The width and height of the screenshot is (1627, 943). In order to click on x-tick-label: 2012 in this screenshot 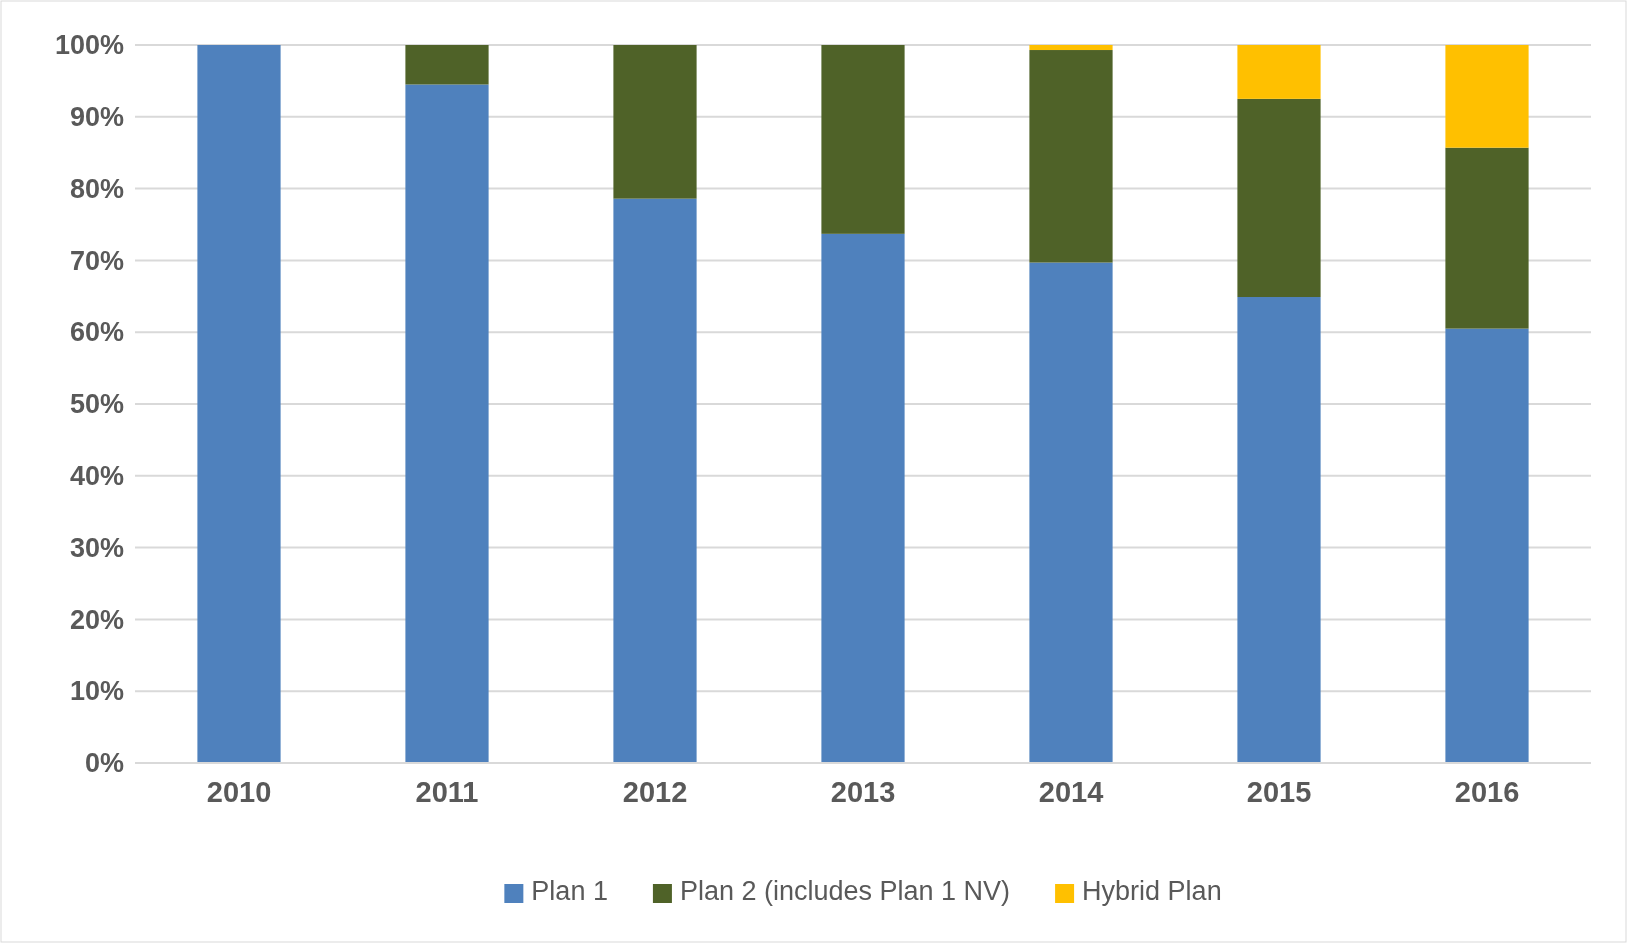, I will do `click(655, 792)`.